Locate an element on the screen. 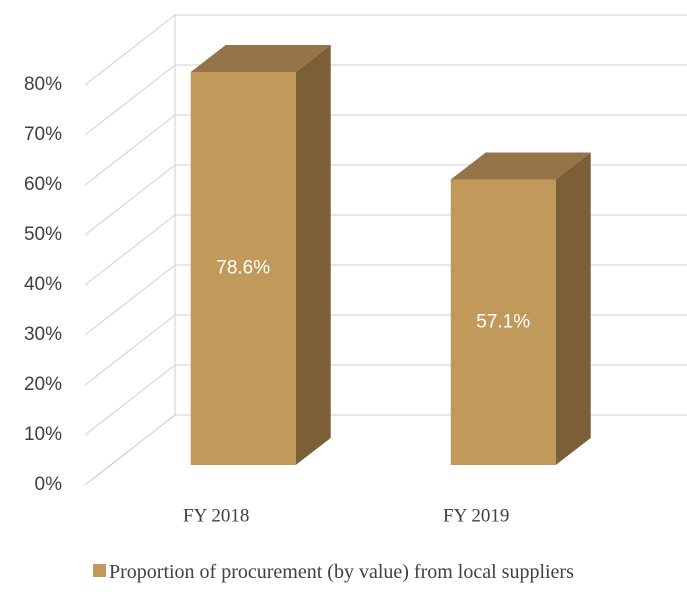 The image size is (687, 610). value-label: 57.1% is located at coordinates (503, 321).